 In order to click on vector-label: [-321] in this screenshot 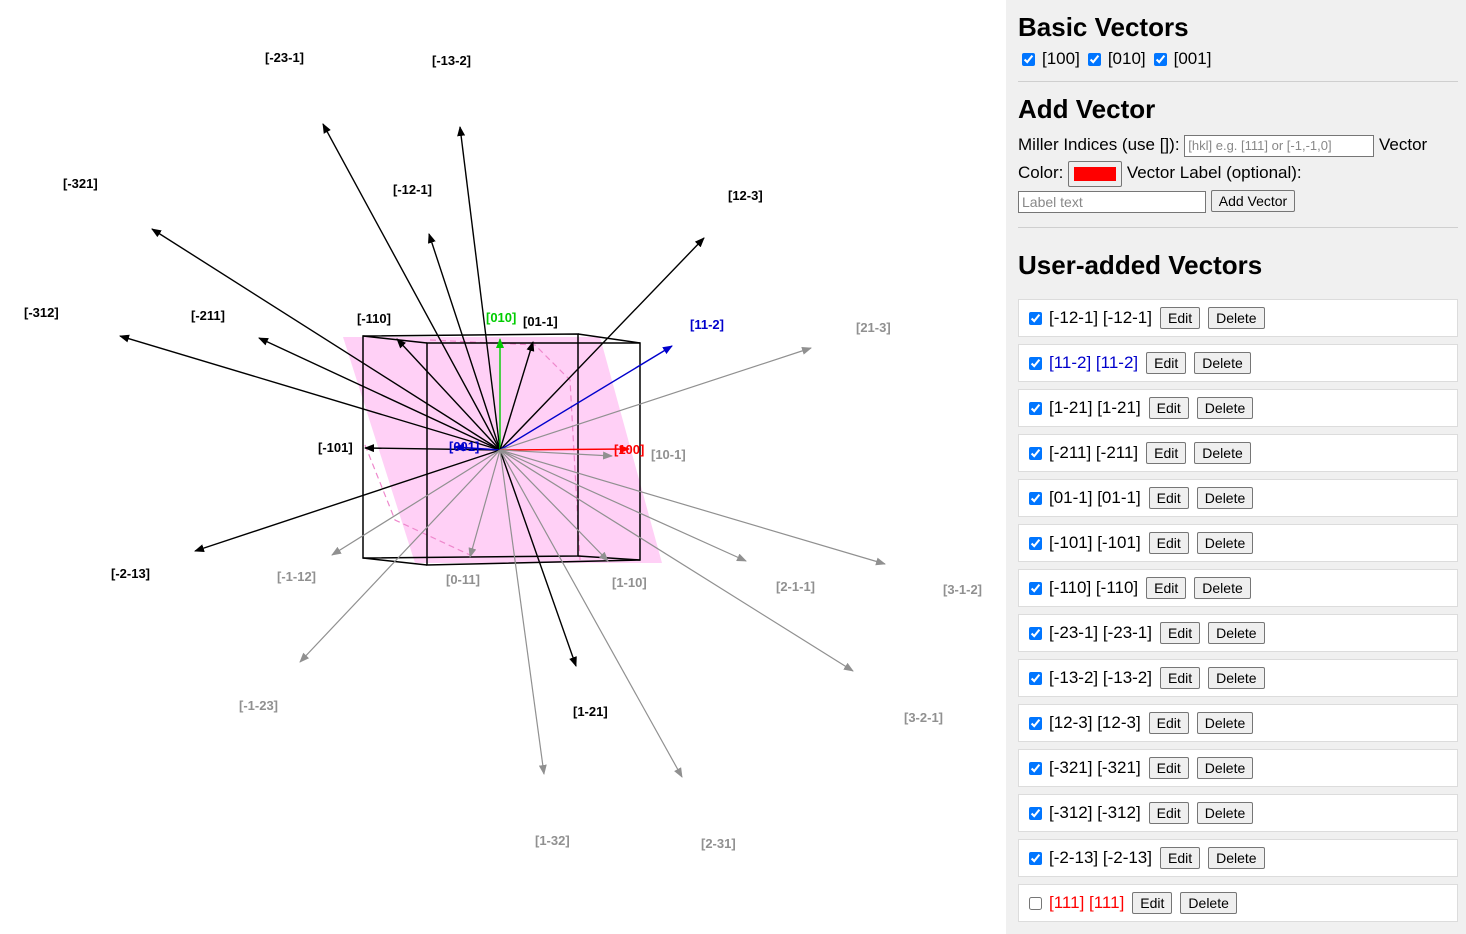, I will do `click(80, 183)`.